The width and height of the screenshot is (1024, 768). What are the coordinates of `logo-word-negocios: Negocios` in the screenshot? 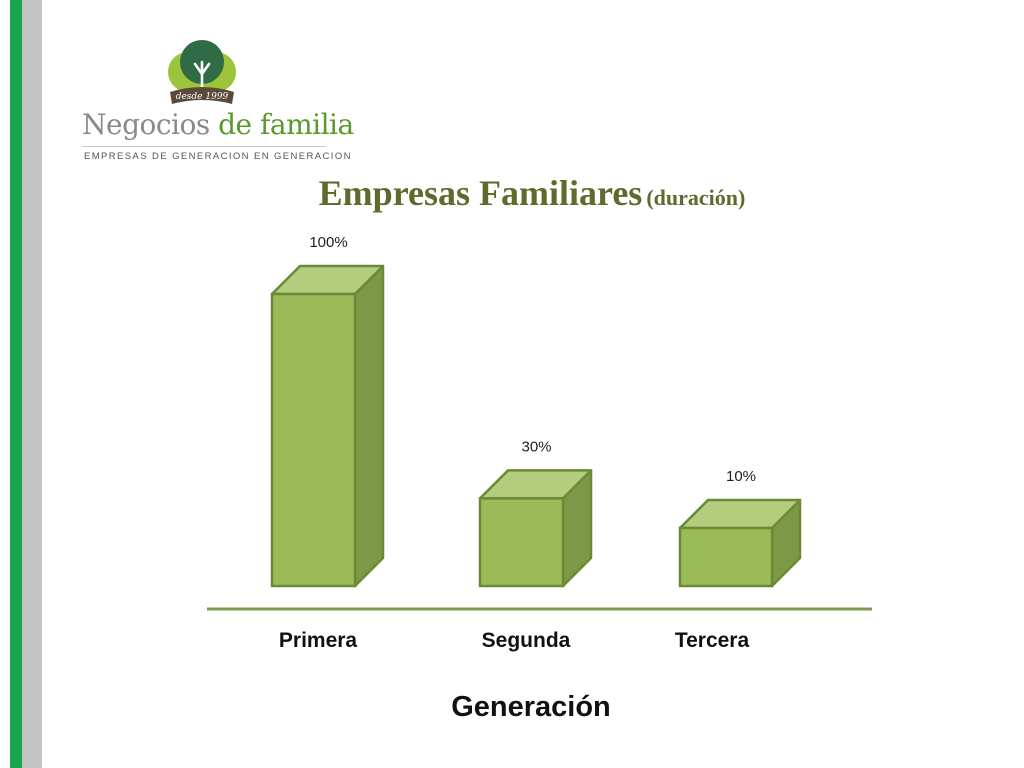 It's located at (146, 124).